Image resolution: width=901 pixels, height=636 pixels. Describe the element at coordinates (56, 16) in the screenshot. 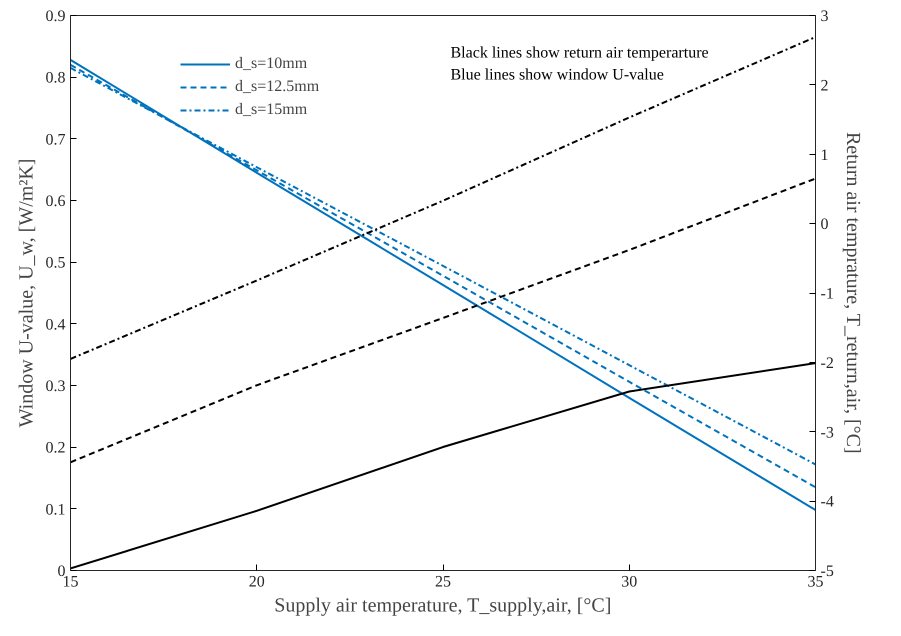

I see `y-tick-label: 0.9` at that location.